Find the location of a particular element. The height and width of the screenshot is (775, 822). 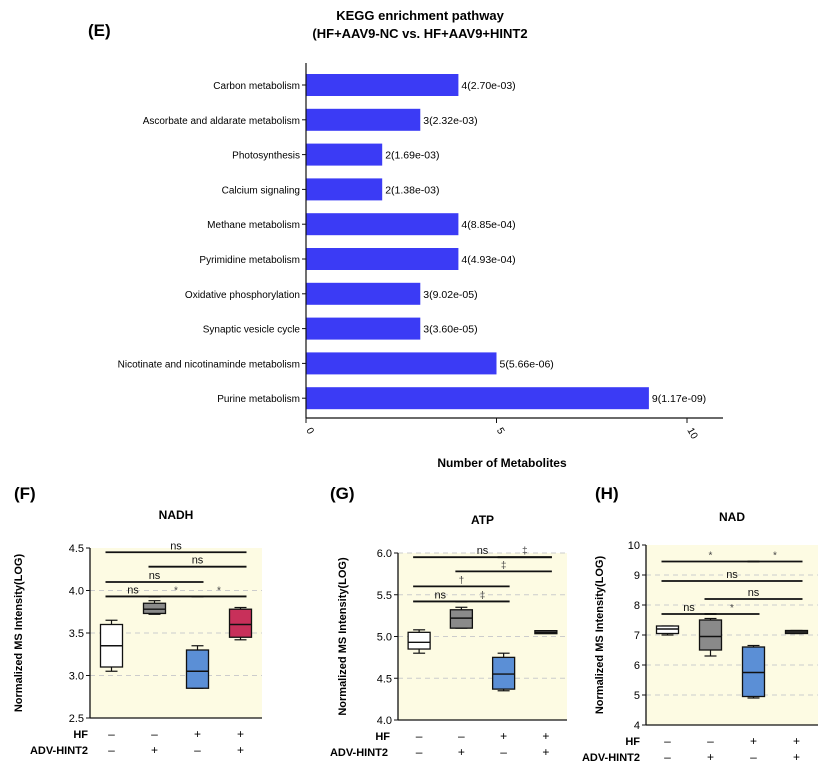

y-tick-label: 6 is located at coordinates (637, 666).